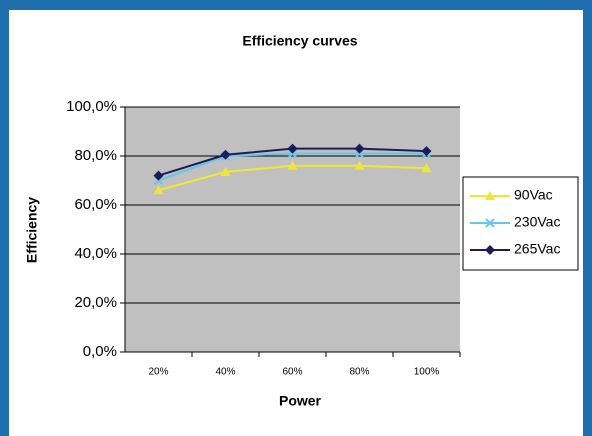 This screenshot has height=436, width=592. What do you see at coordinates (158, 372) in the screenshot?
I see `x-tick-label: 20%` at bounding box center [158, 372].